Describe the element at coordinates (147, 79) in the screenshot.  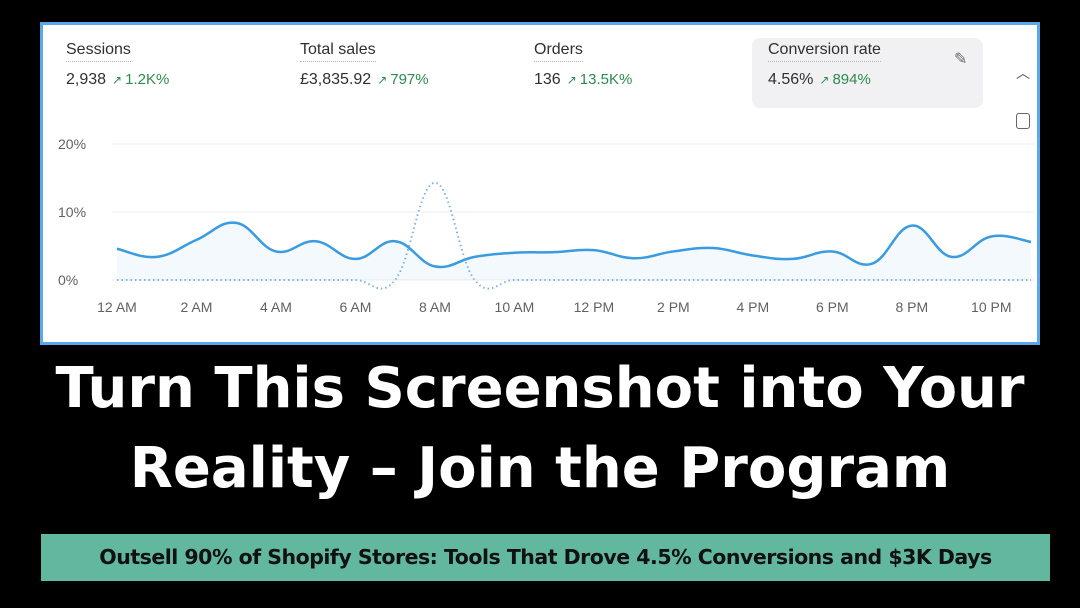
I see `metric-change: 1.2K%` at that location.